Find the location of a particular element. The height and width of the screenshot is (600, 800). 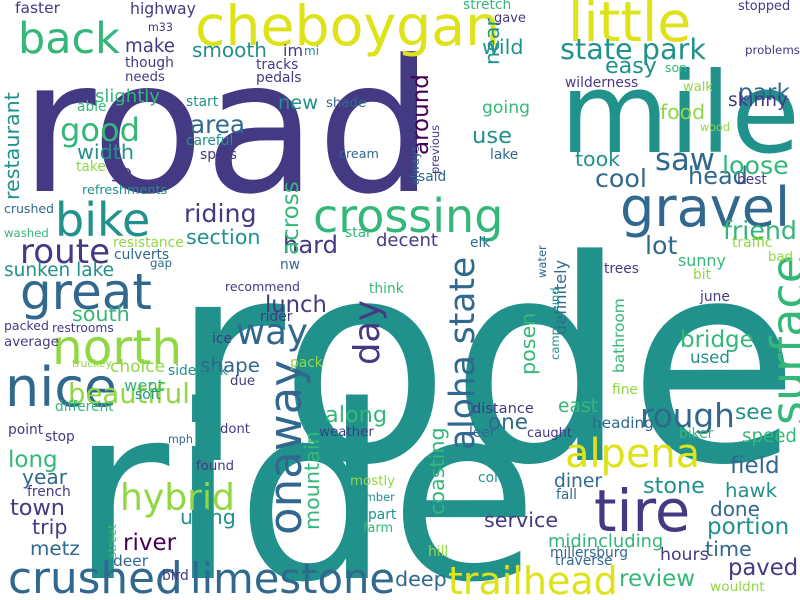

word-different: different is located at coordinates (84, 407).